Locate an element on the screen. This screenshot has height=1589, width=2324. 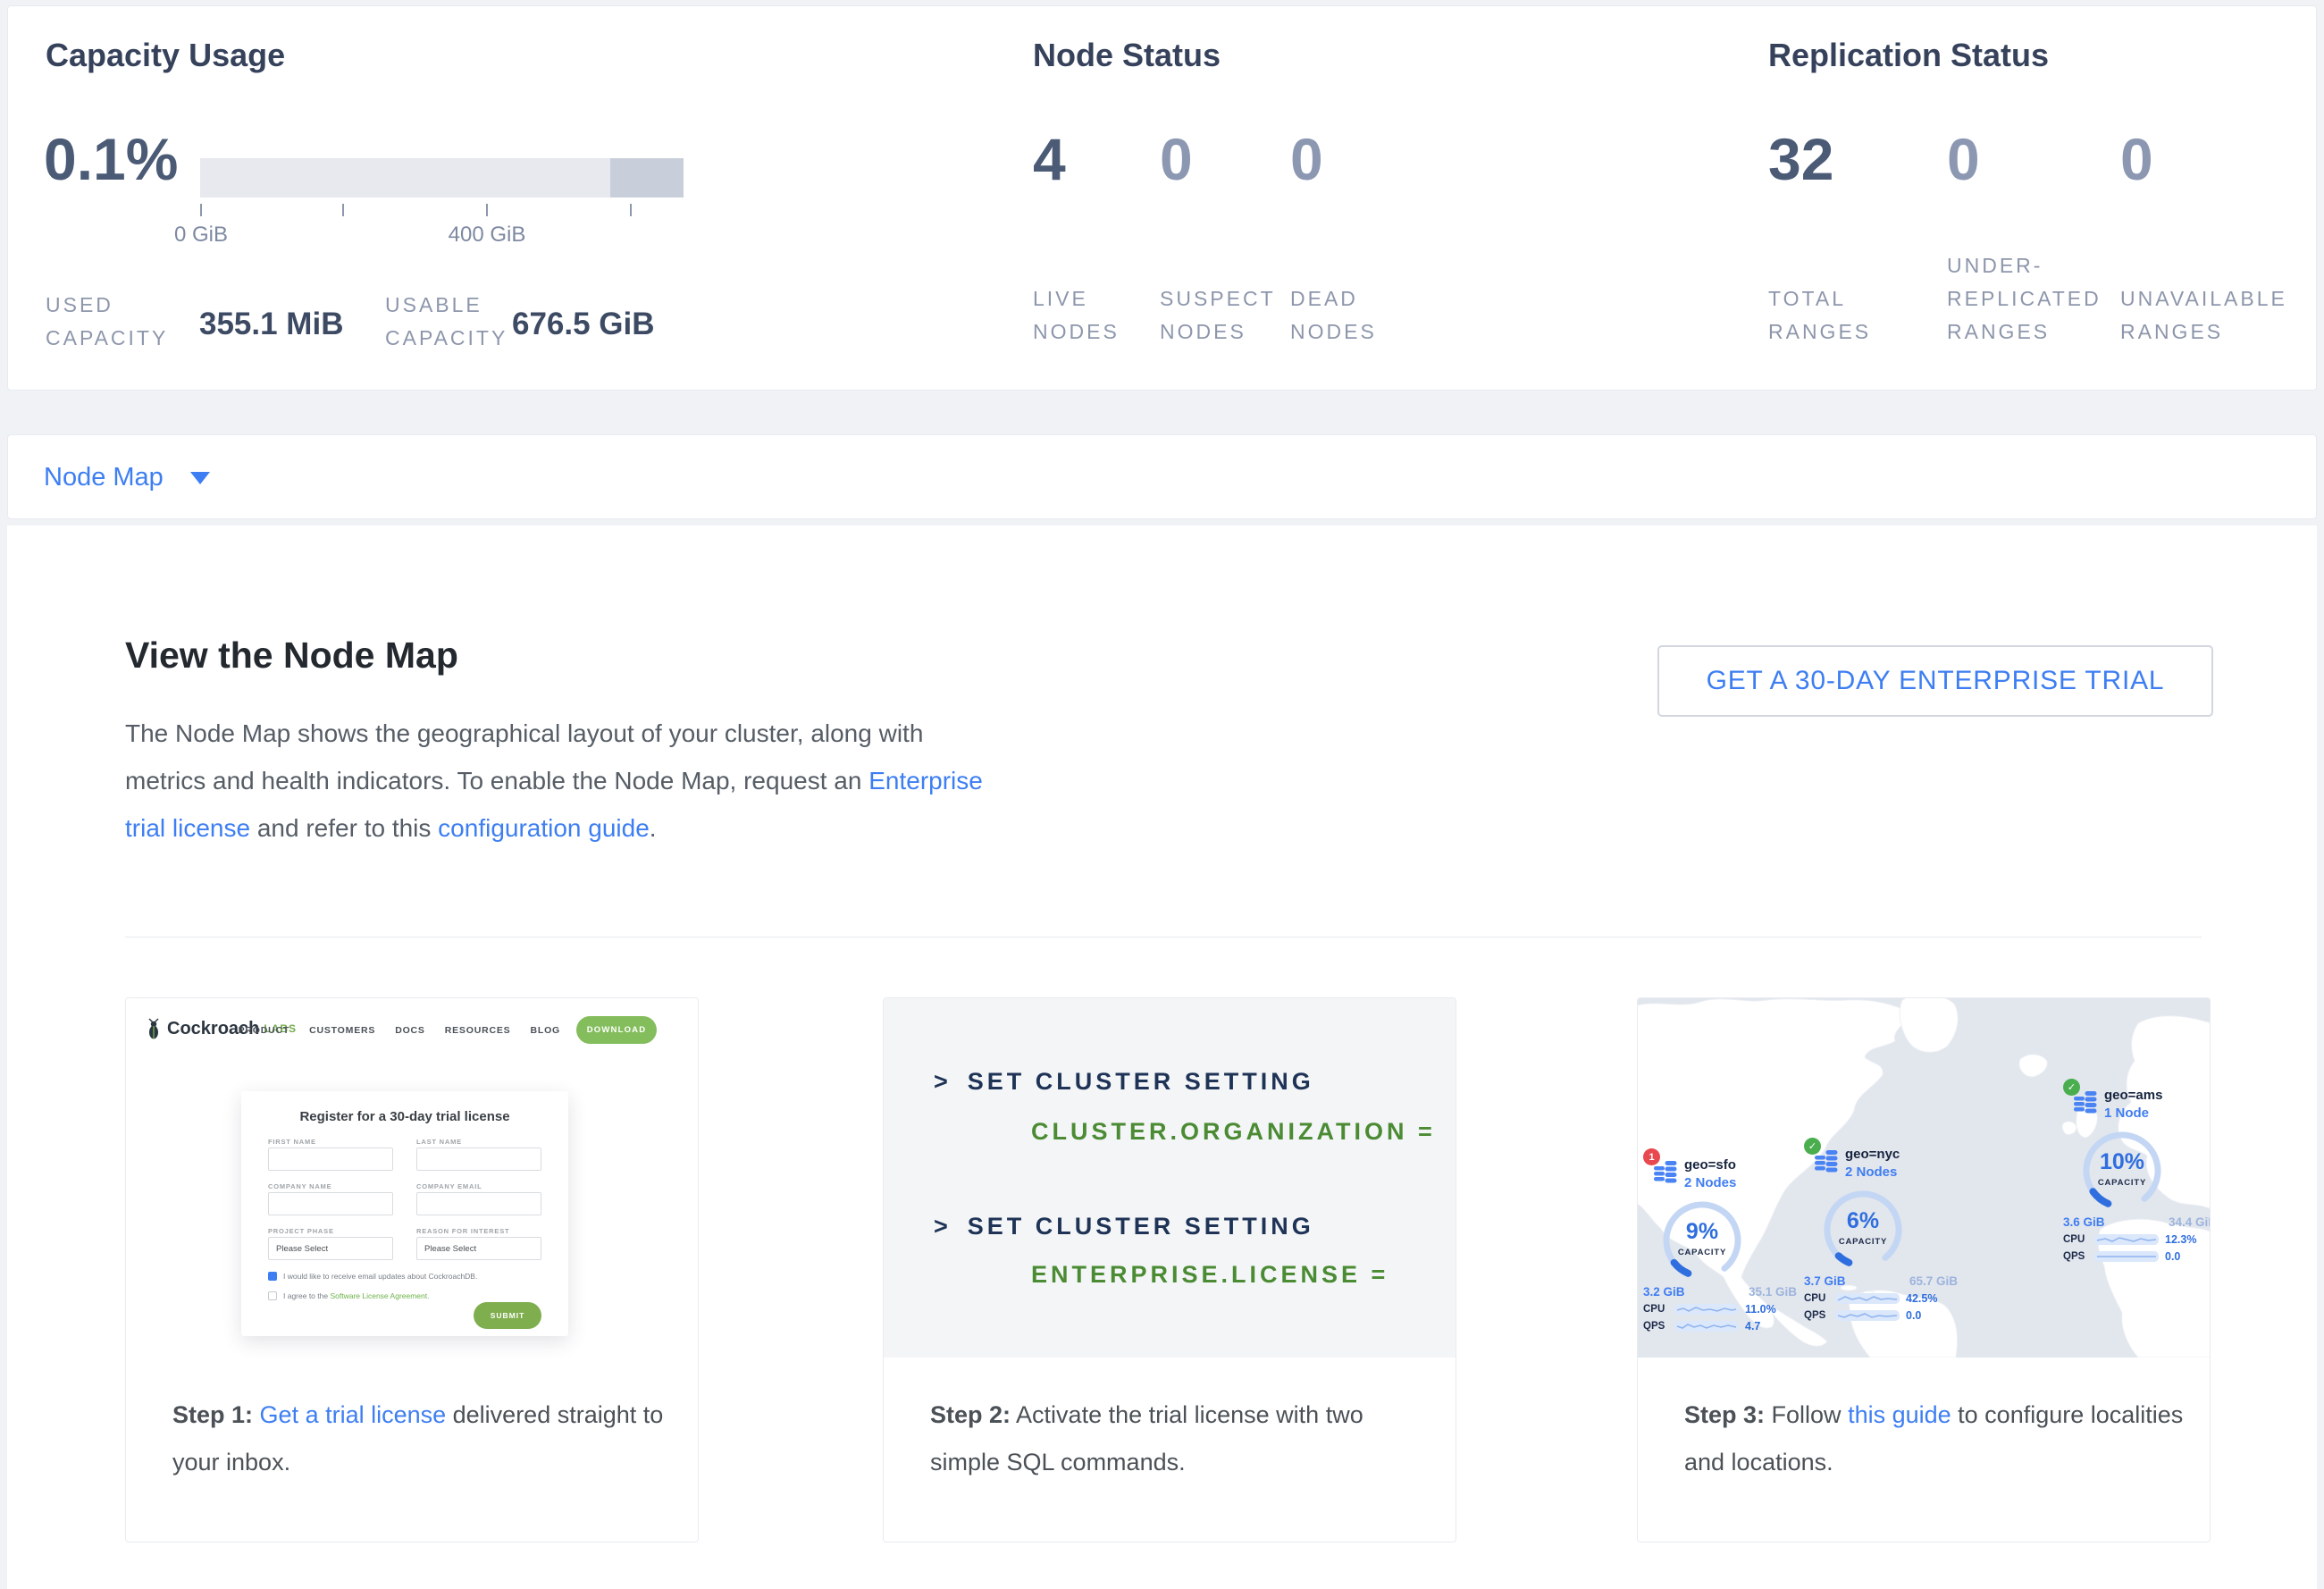
cpu-value: 42.5% is located at coordinates (1922, 1298).